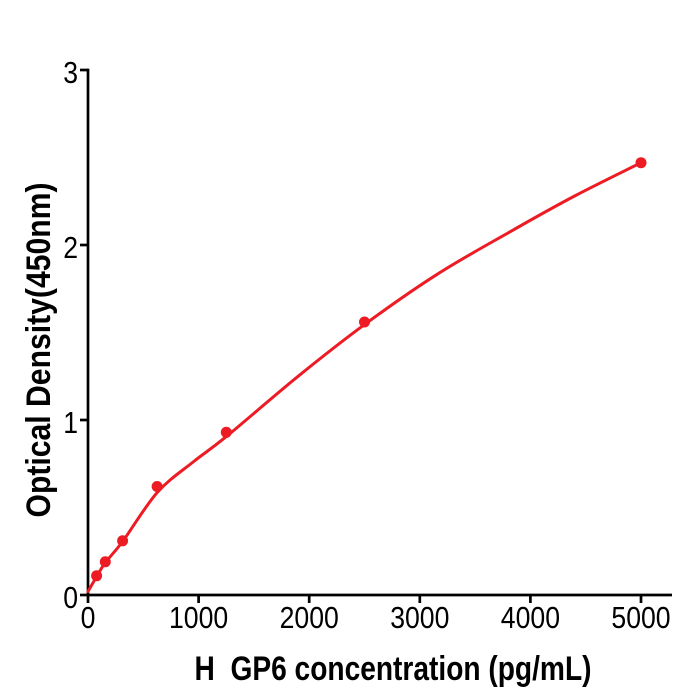 The width and height of the screenshot is (700, 700). What do you see at coordinates (376, 615) in the screenshot?
I see `x-axis-ticks: 0 1000 2000 3000 4000 5000` at bounding box center [376, 615].